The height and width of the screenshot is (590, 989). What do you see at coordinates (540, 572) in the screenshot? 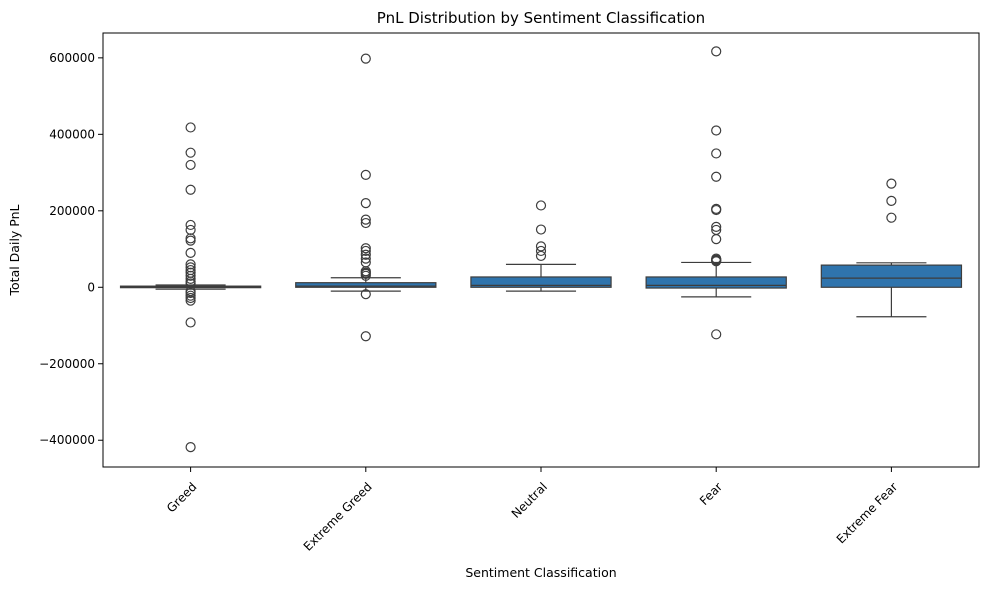
I see `x-axis-label: Sentiment Classification` at bounding box center [540, 572].